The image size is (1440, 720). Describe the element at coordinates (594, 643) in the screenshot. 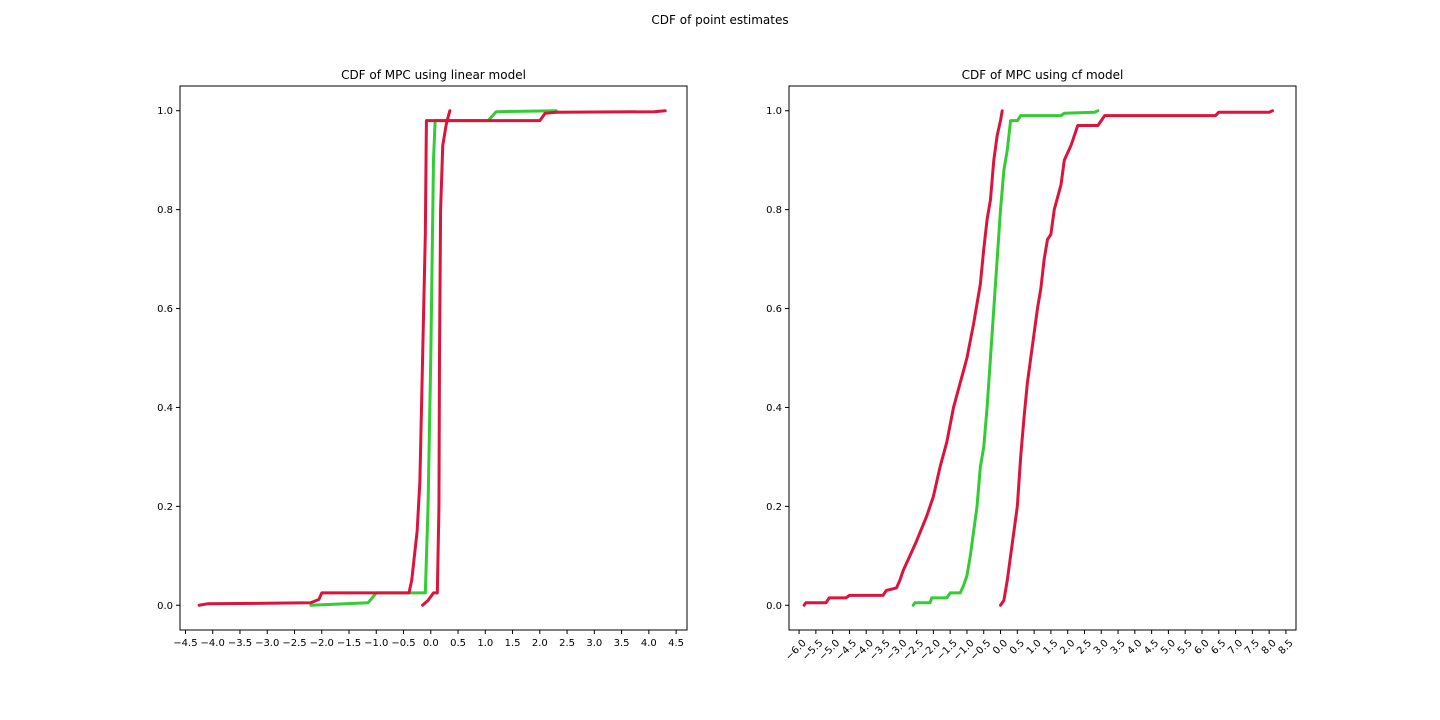

I see `linear-x-tick-label: 3.0` at that location.